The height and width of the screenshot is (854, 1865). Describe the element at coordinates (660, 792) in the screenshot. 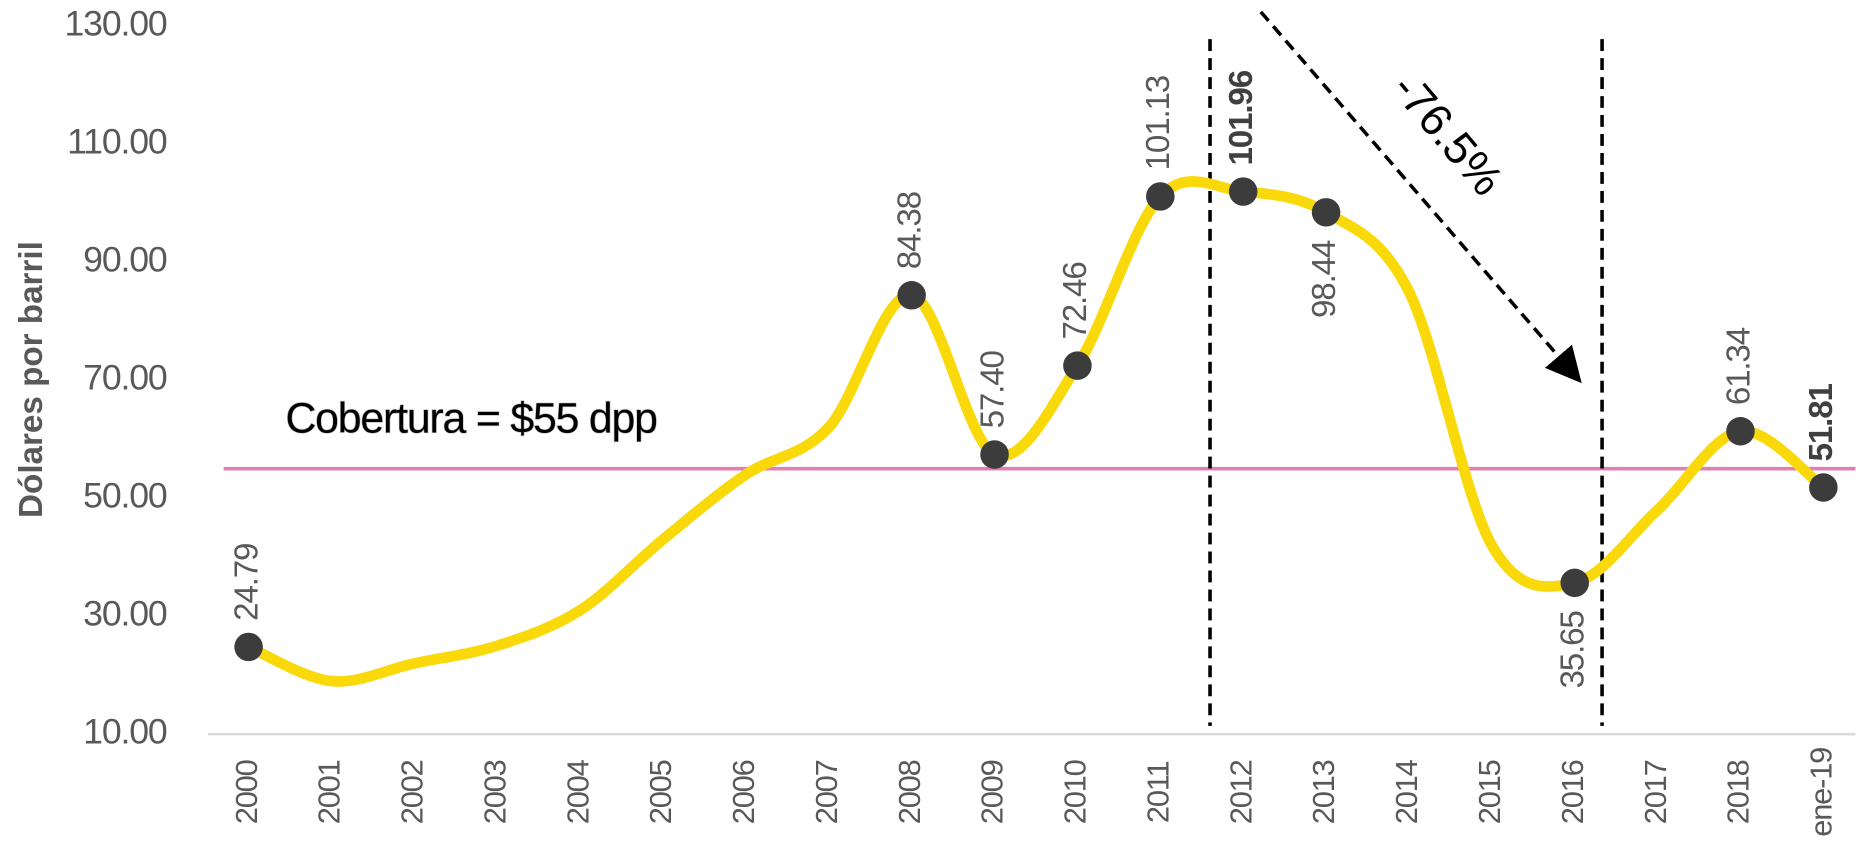

I see `x-tick-label: 2005` at that location.